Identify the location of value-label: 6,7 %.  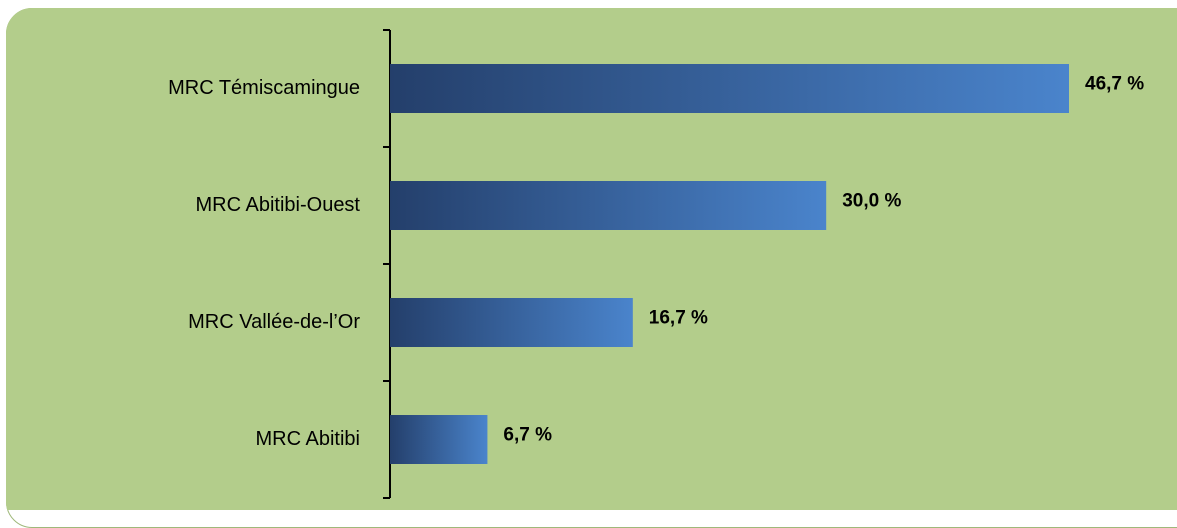
(527, 435).